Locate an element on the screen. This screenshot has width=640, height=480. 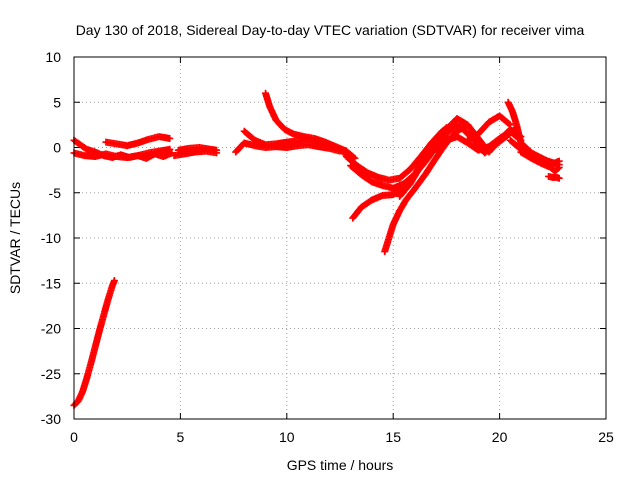
y-tick-label: -30 is located at coordinates (51, 419).